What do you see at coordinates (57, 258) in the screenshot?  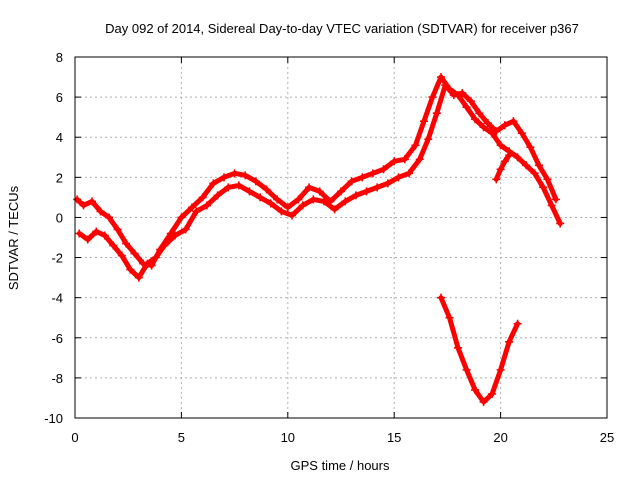 I see `y-tick-label: -2` at bounding box center [57, 258].